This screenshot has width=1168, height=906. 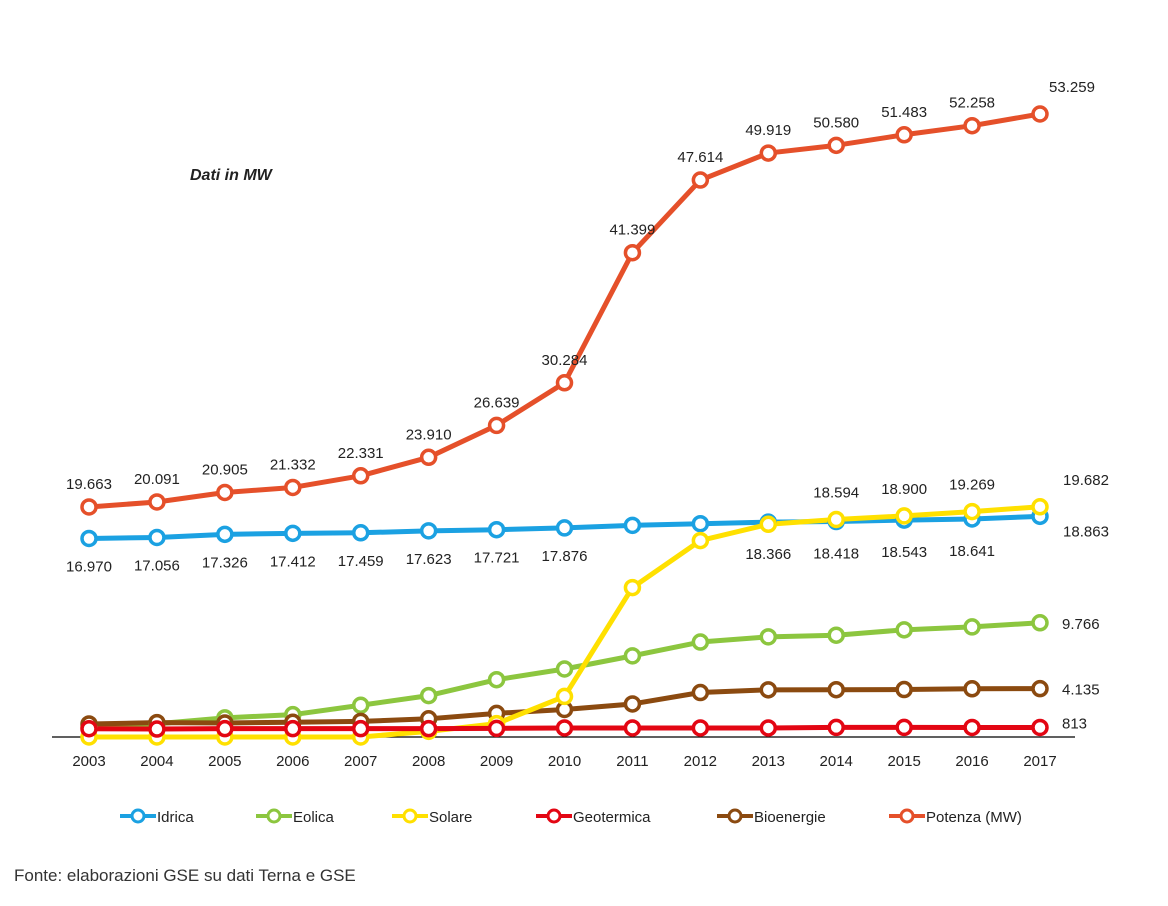 What do you see at coordinates (224, 761) in the screenshot?
I see `x-tick-label: 2005` at bounding box center [224, 761].